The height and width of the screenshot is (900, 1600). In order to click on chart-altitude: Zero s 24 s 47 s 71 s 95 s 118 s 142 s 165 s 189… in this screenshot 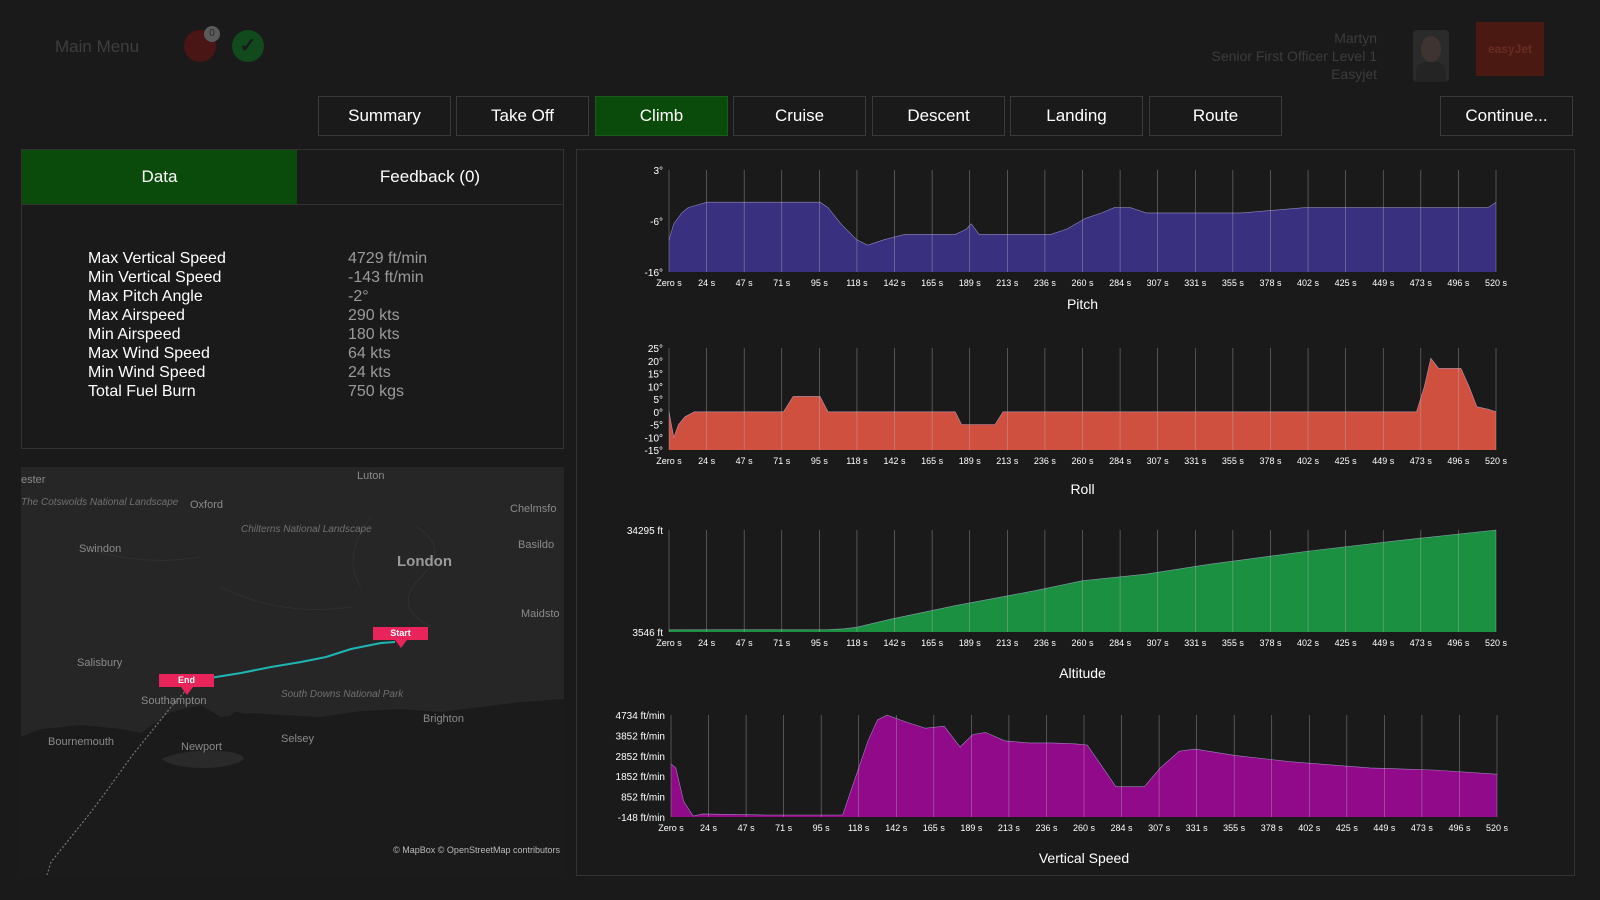, I will do `click(1067, 587)`.